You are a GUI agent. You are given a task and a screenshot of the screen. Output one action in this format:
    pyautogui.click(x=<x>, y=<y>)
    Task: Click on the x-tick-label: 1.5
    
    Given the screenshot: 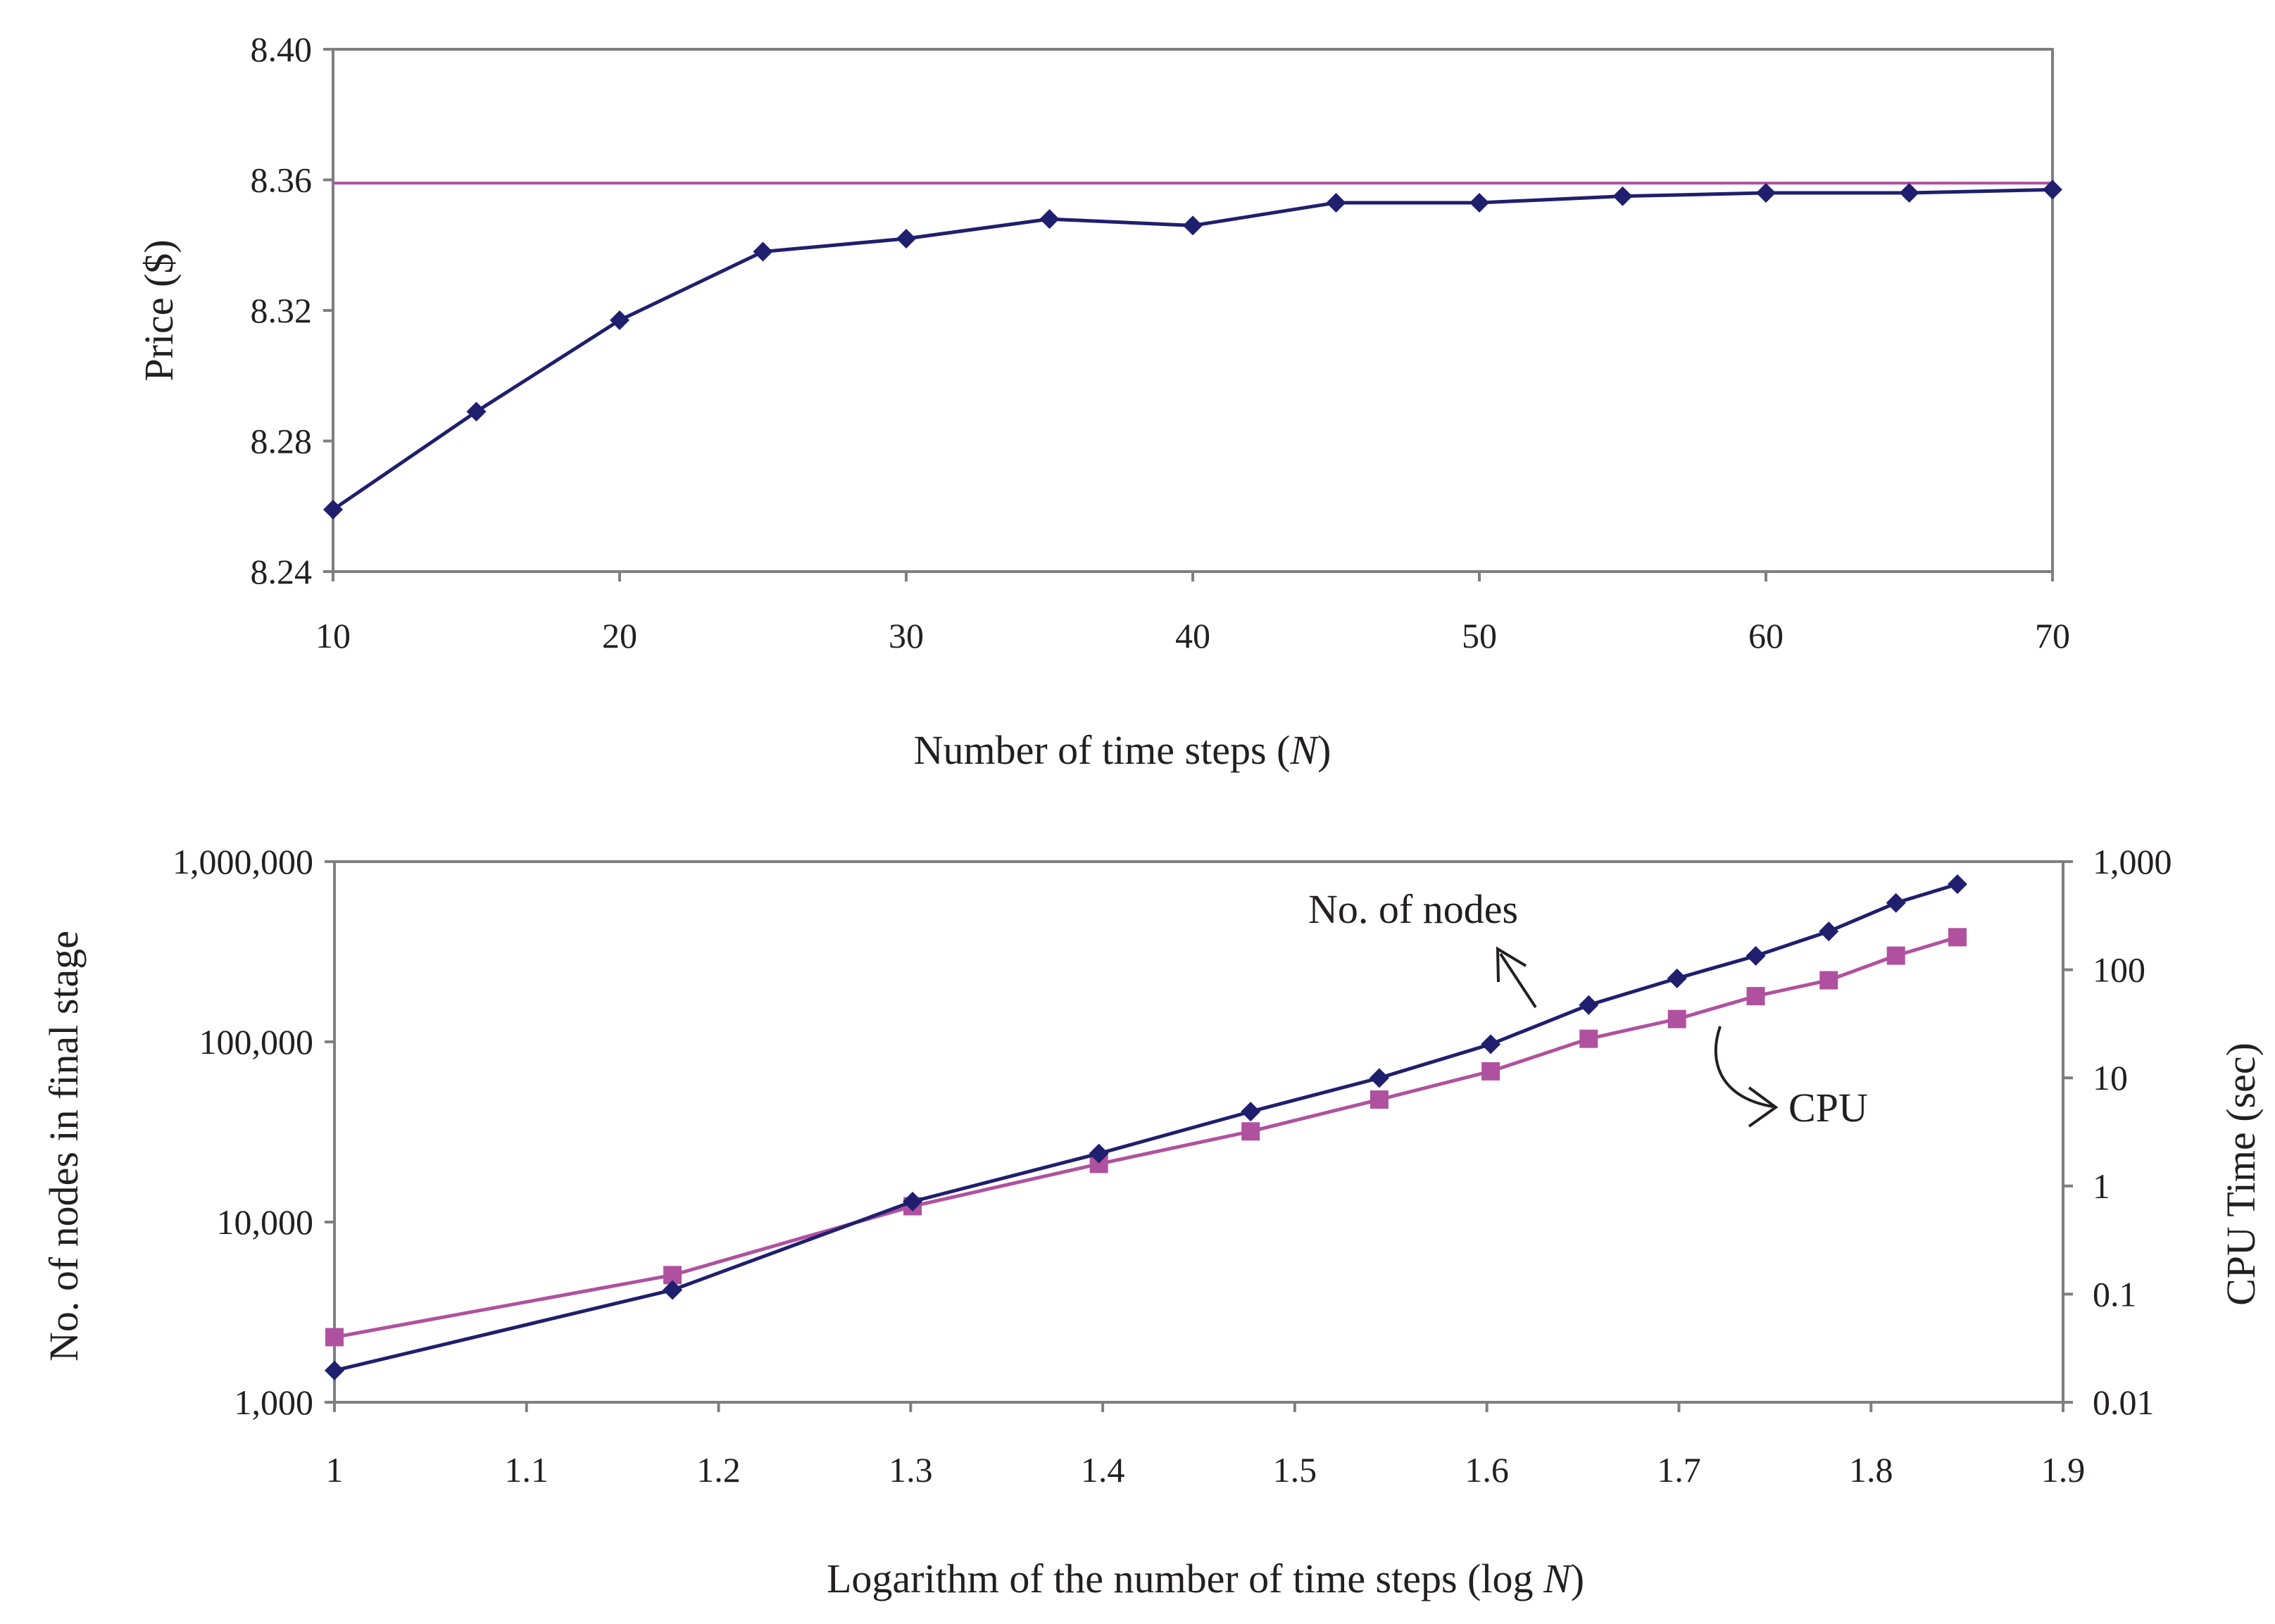 What is the action you would take?
    pyautogui.click(x=1295, y=1470)
    